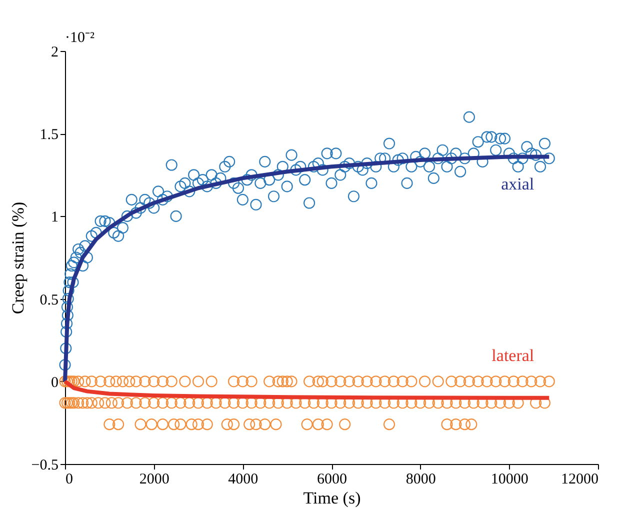 The image size is (624, 514). Describe the element at coordinates (517, 184) in the screenshot. I see `series-label: axial` at that location.